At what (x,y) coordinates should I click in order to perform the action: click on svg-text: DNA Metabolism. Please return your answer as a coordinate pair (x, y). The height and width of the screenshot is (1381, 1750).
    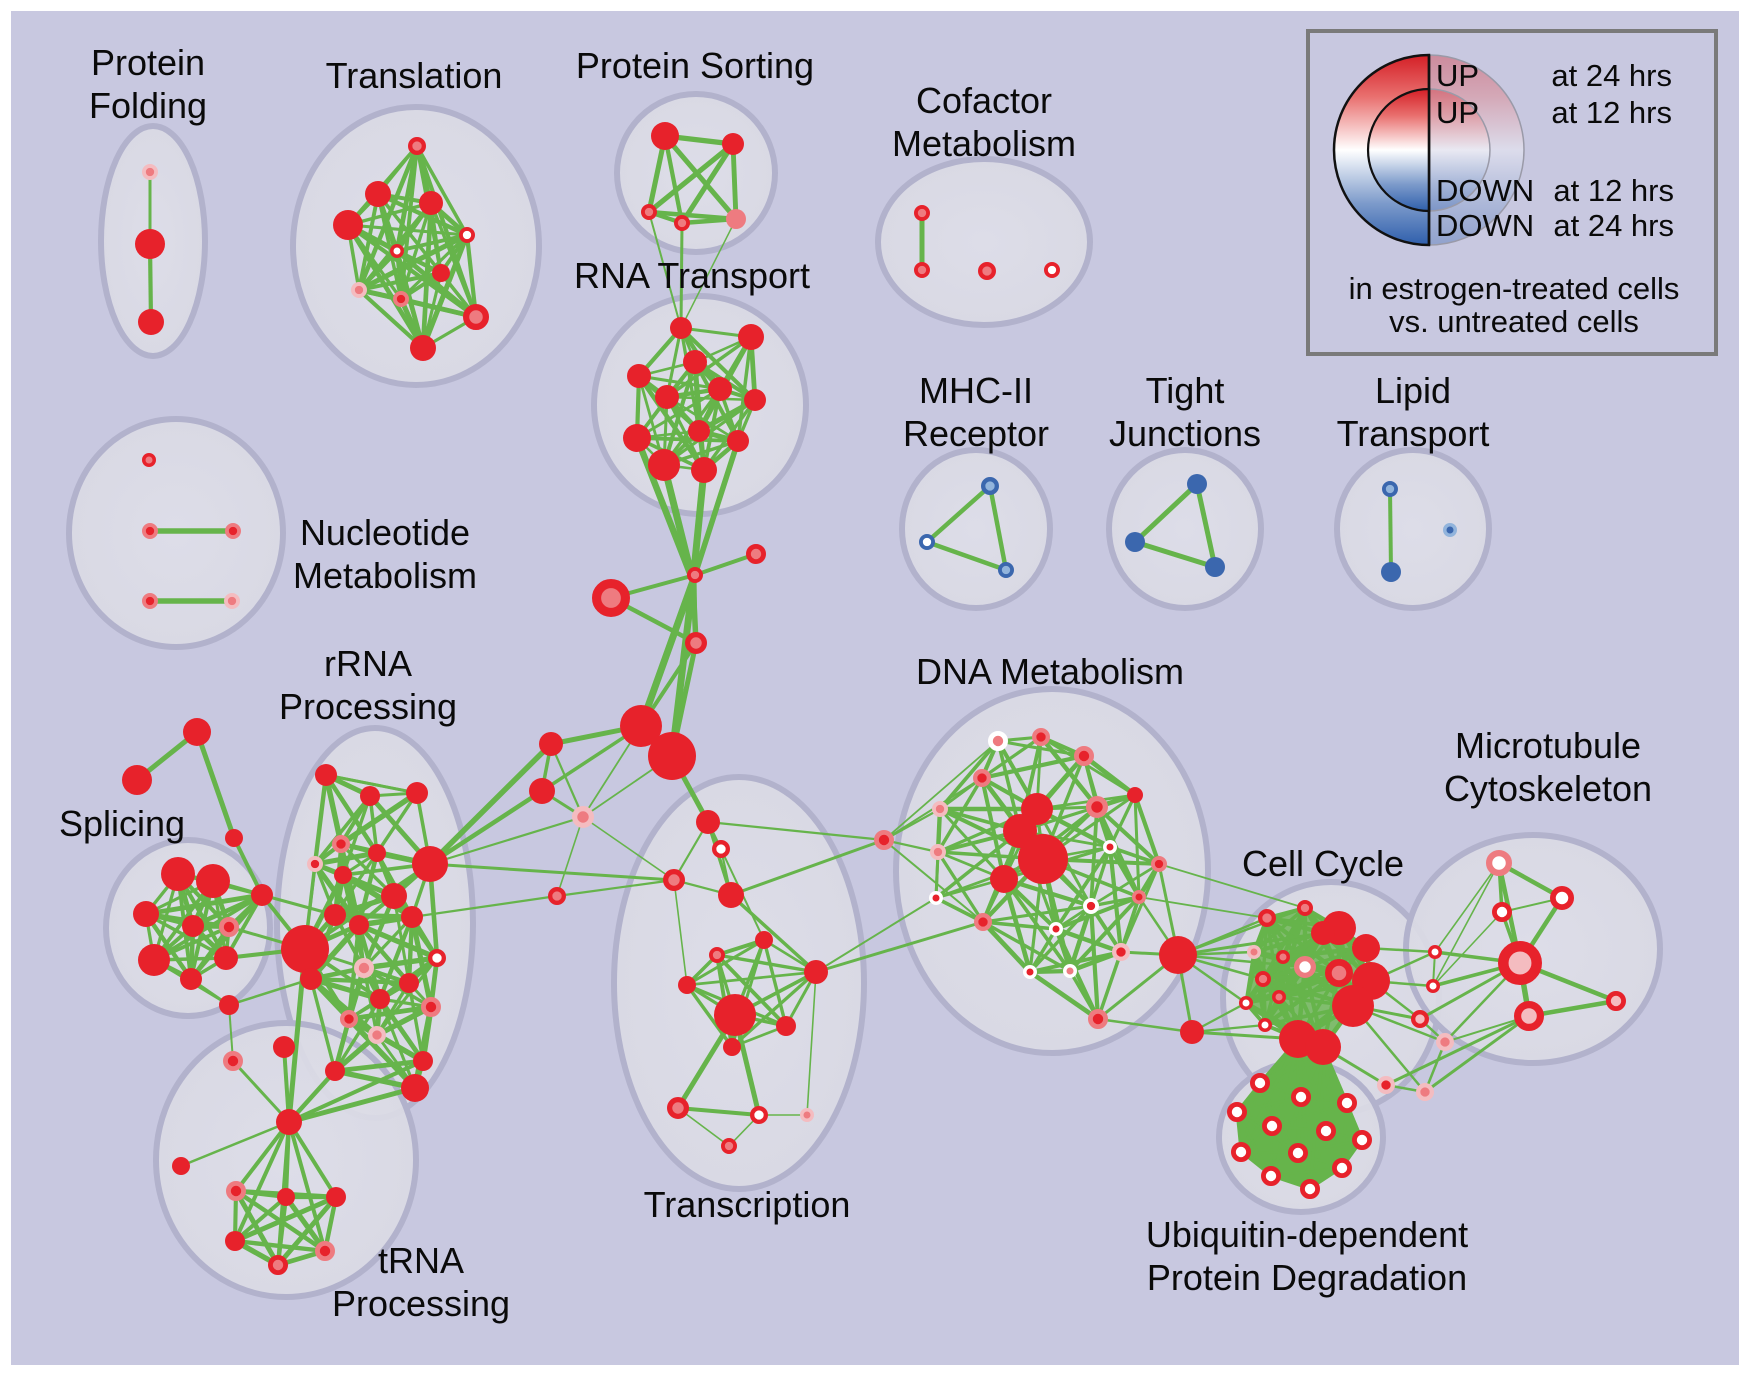
    Looking at the image, I should click on (1050, 671).